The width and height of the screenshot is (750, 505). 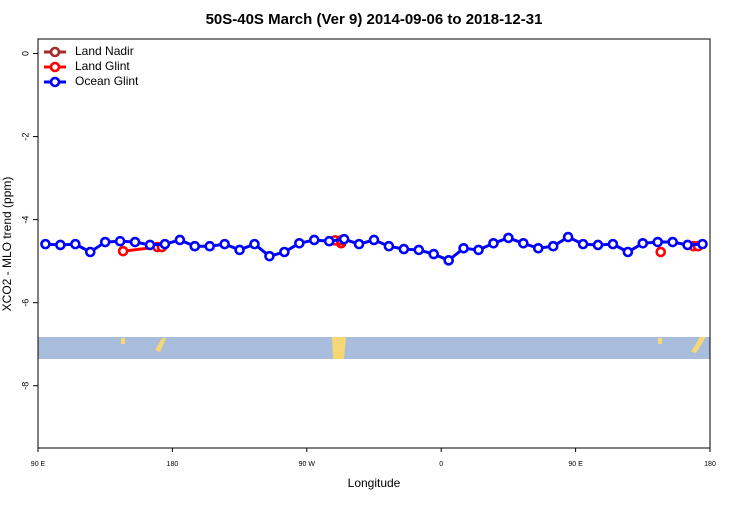 What do you see at coordinates (107, 81) in the screenshot?
I see `legend-label: Ocean Glint` at bounding box center [107, 81].